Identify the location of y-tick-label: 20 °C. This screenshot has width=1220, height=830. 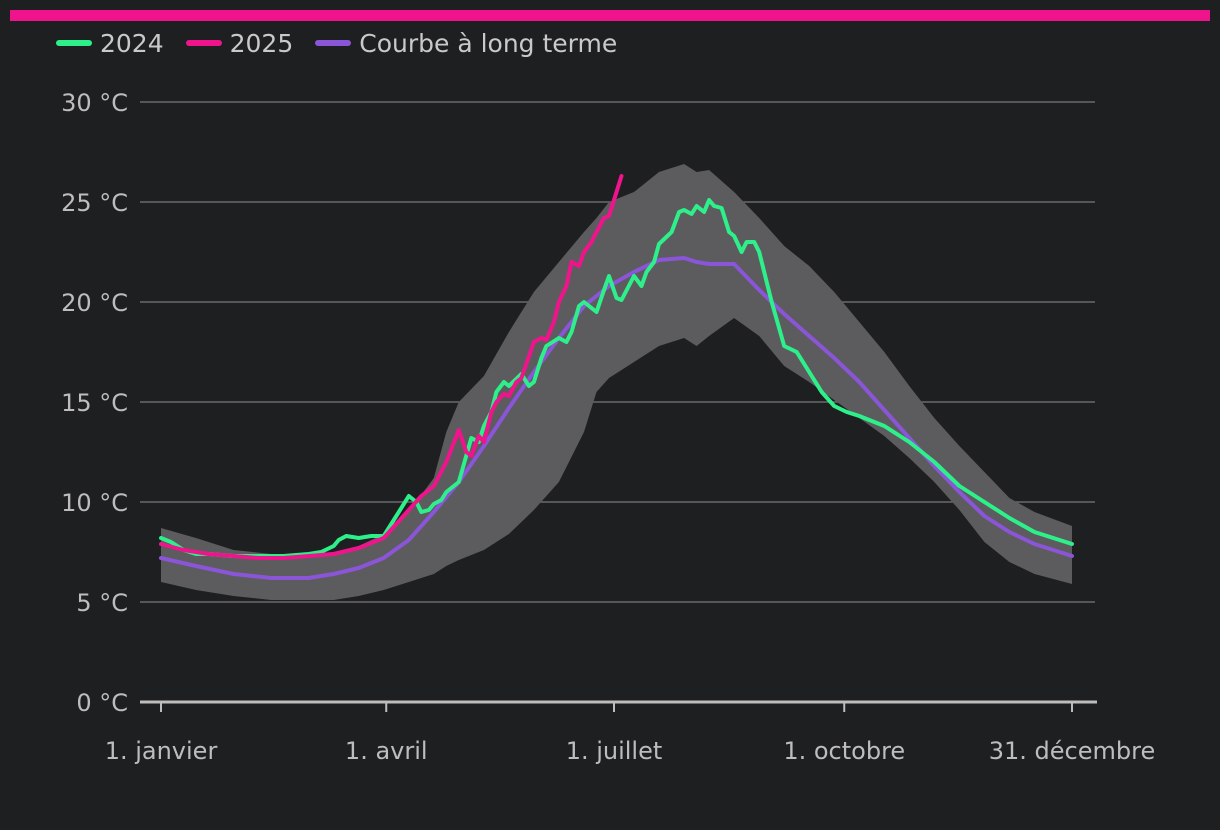
(94, 303).